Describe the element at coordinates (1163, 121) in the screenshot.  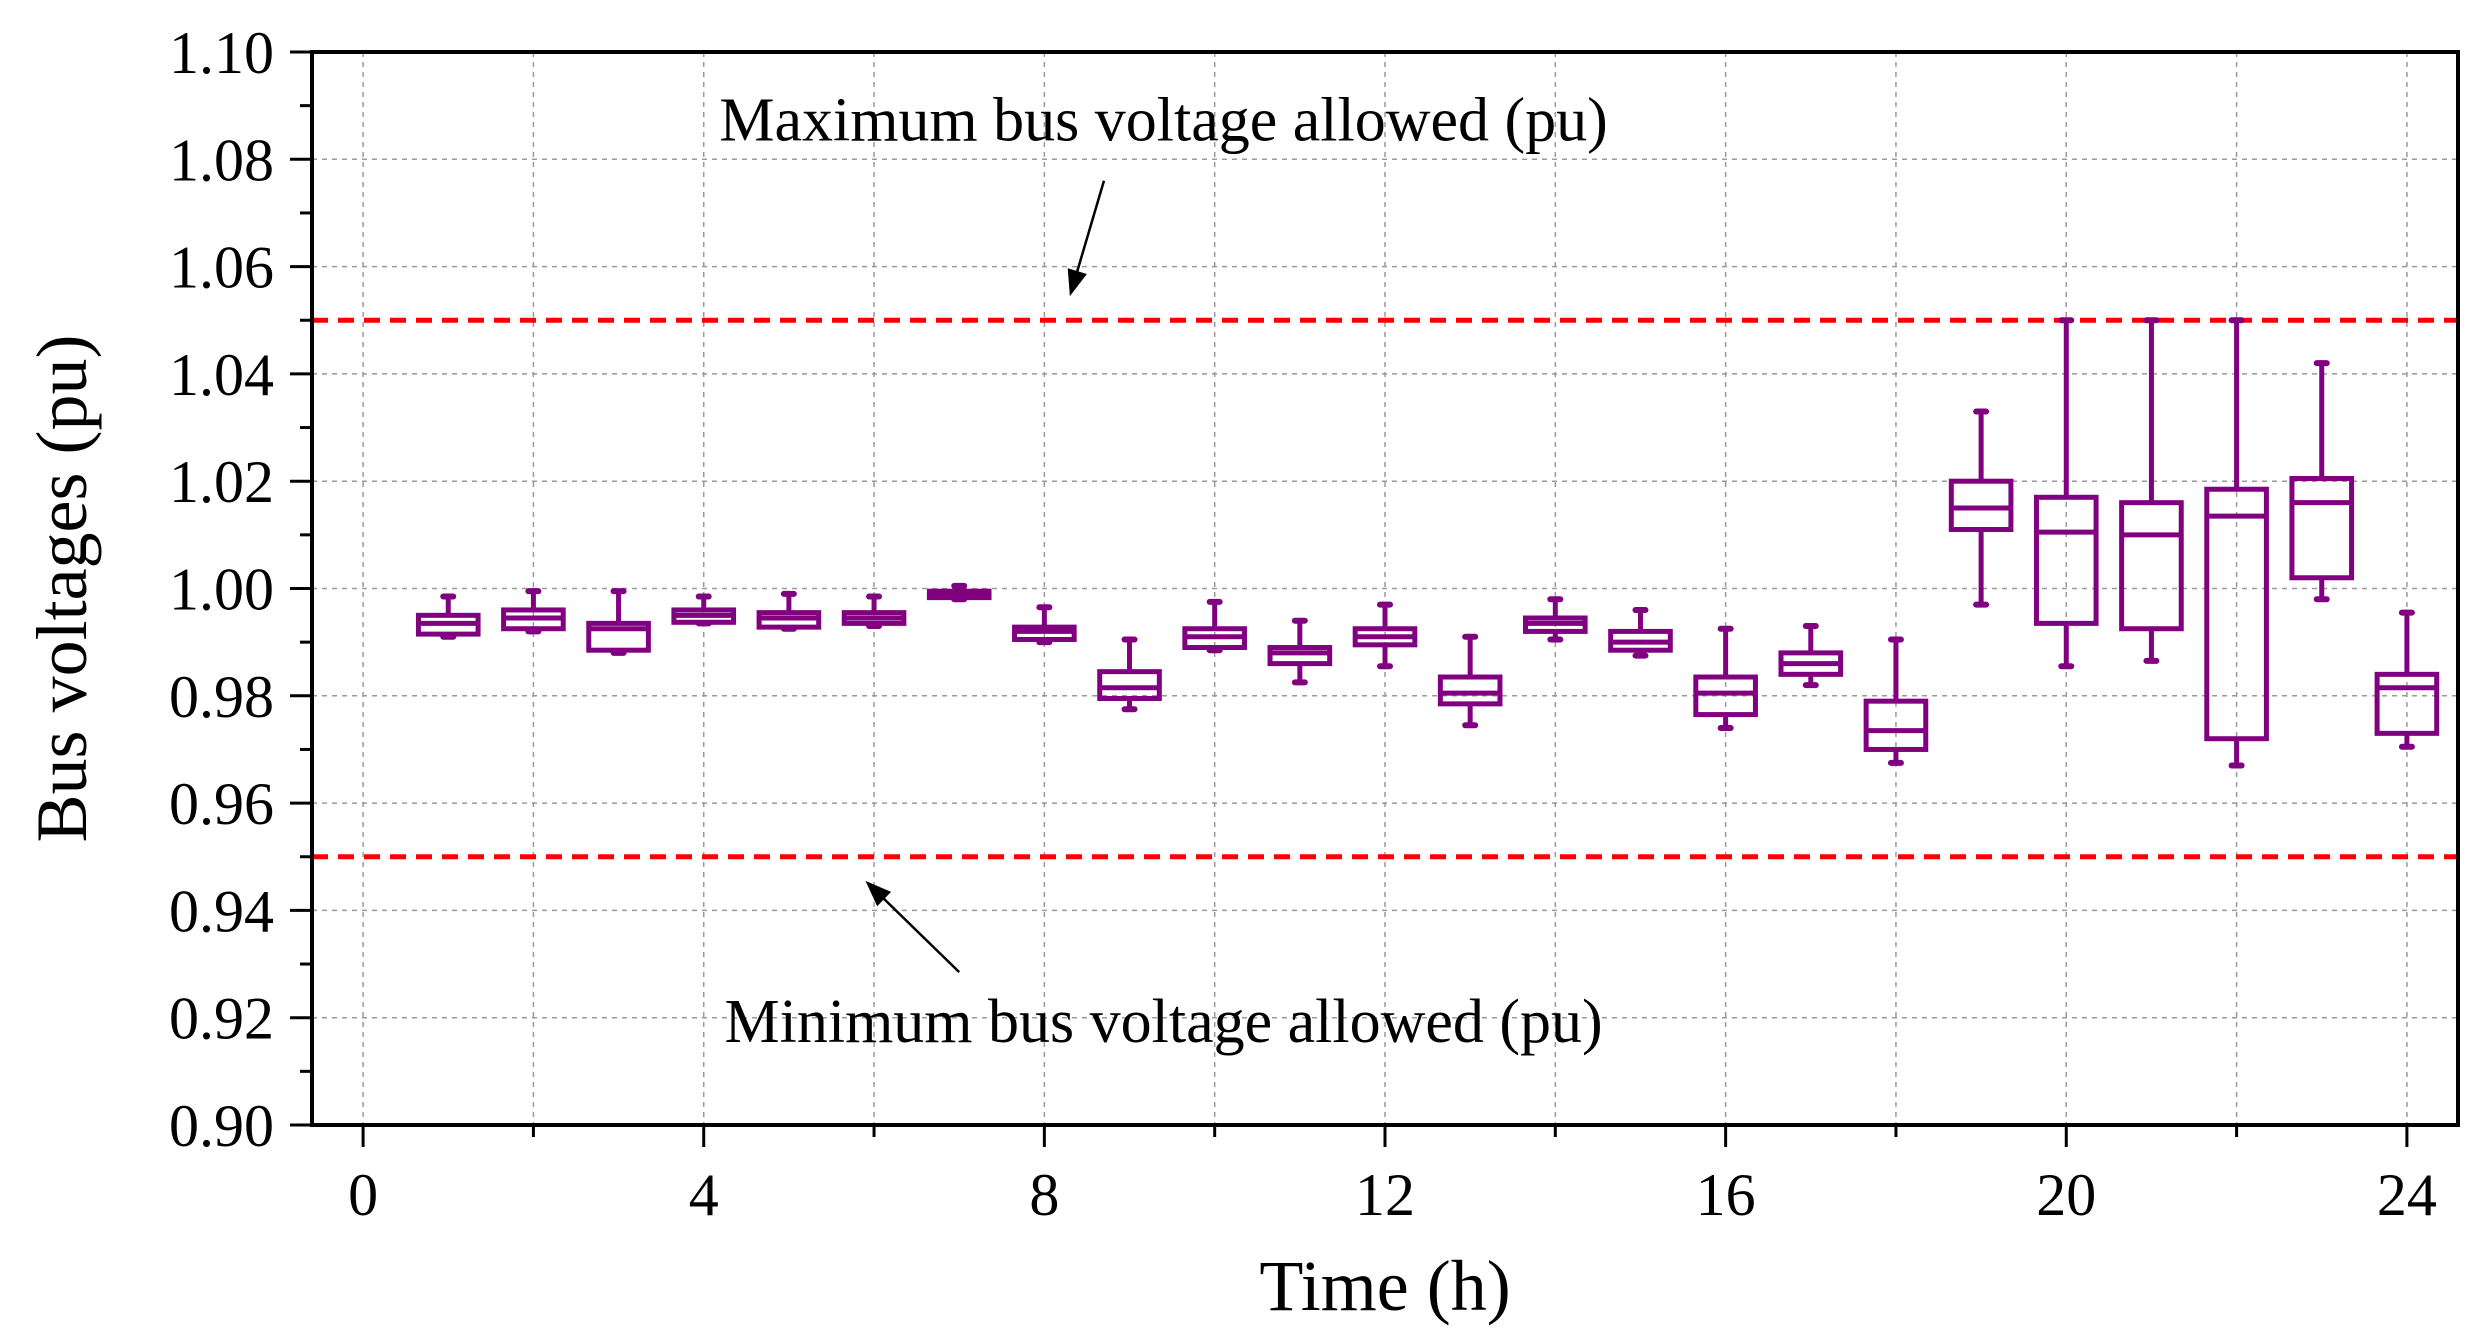
I see `annotation-max-label: Maximum bus voltage allowed (pu)` at that location.